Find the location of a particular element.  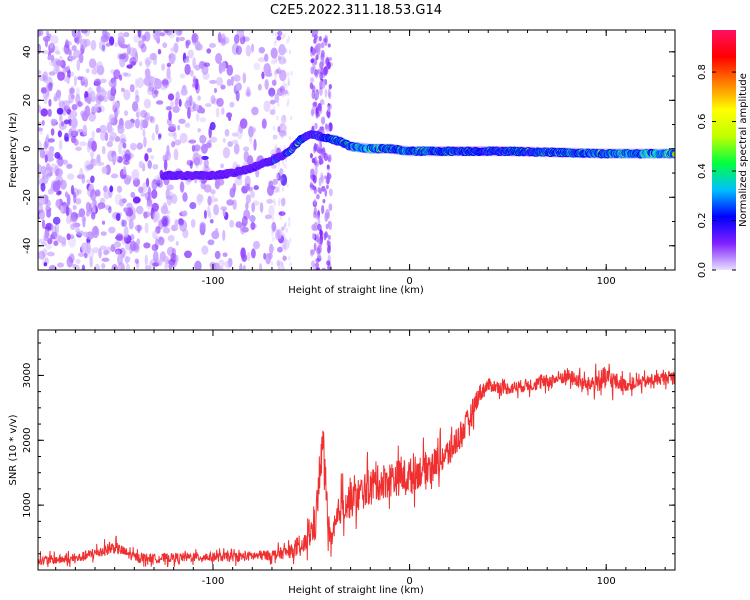

chart-title: C2E5.2022.311.18.53.G14 is located at coordinates (356, 10).